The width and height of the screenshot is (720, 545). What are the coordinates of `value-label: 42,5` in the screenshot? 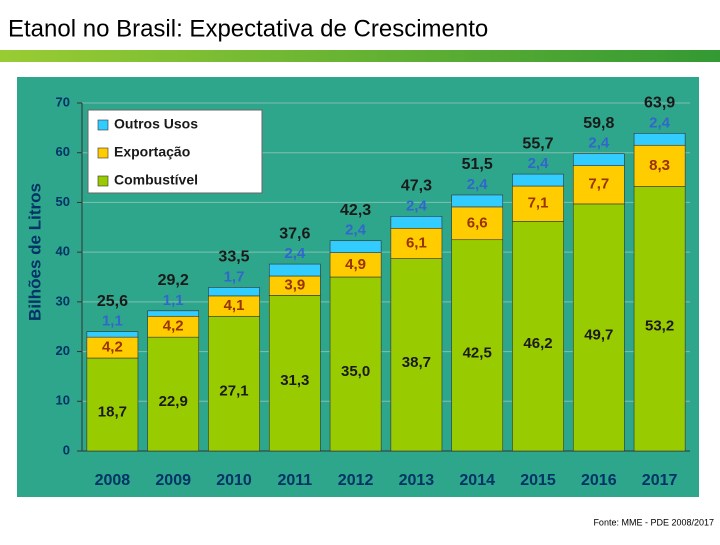 It's located at (477, 352).